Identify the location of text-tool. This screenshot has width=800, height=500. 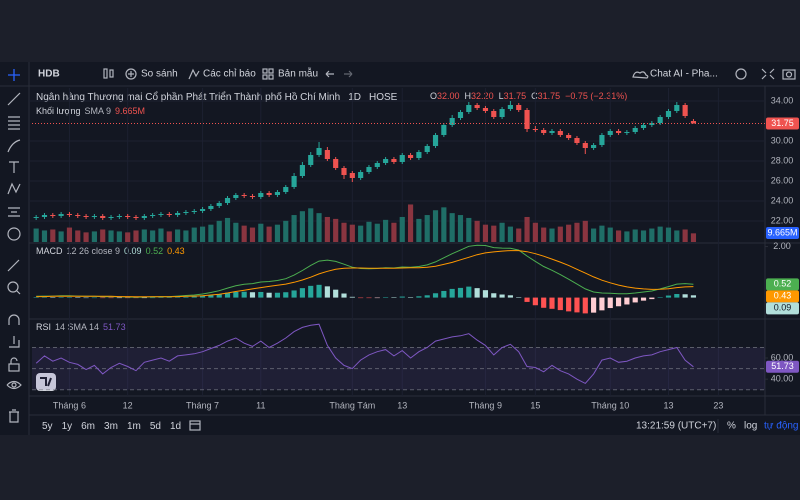
(14, 167).